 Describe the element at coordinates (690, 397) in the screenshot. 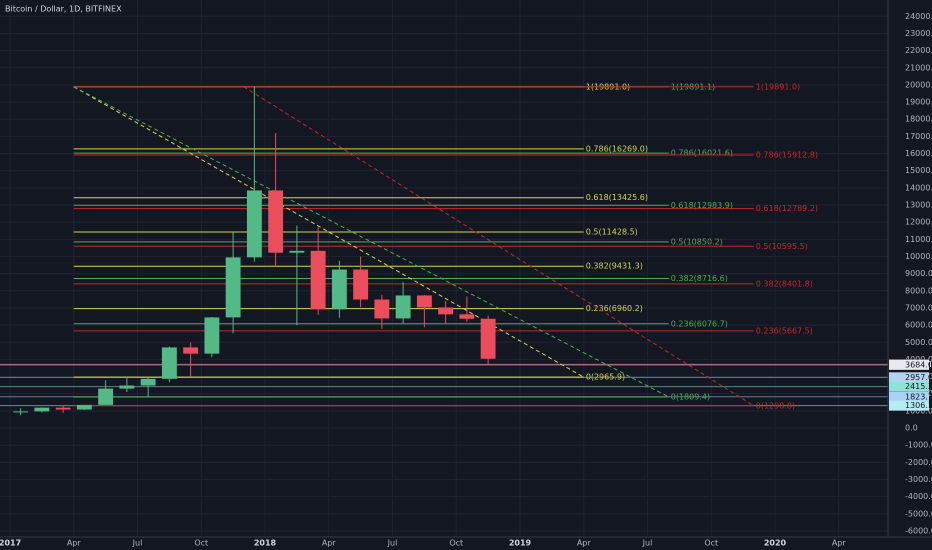

I see `fib-label: 0(1809.4)` at that location.